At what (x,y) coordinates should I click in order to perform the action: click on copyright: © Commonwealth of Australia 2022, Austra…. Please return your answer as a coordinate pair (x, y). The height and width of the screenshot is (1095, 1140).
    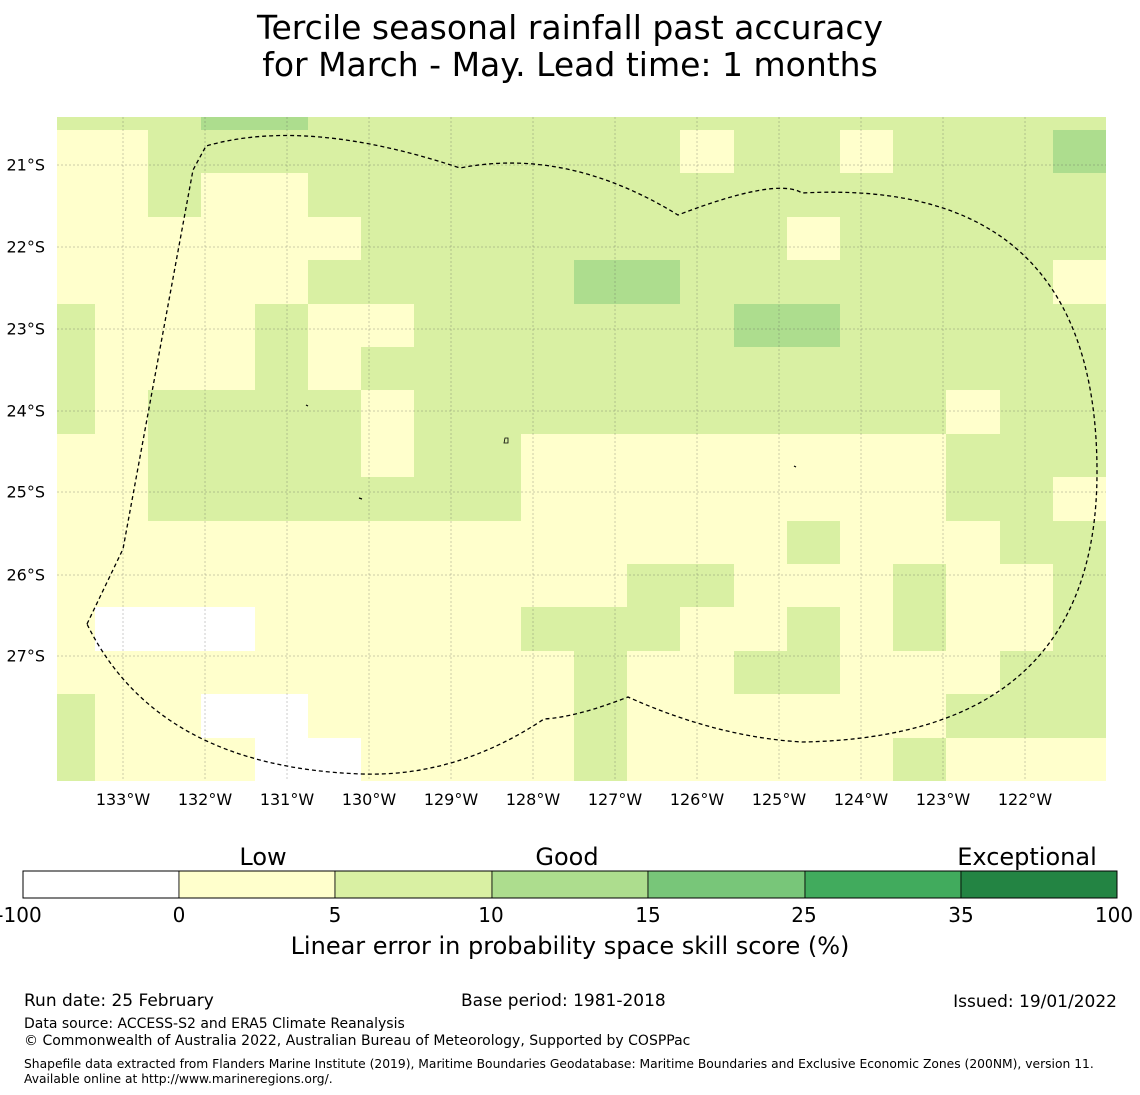
    Looking at the image, I should click on (357, 1041).